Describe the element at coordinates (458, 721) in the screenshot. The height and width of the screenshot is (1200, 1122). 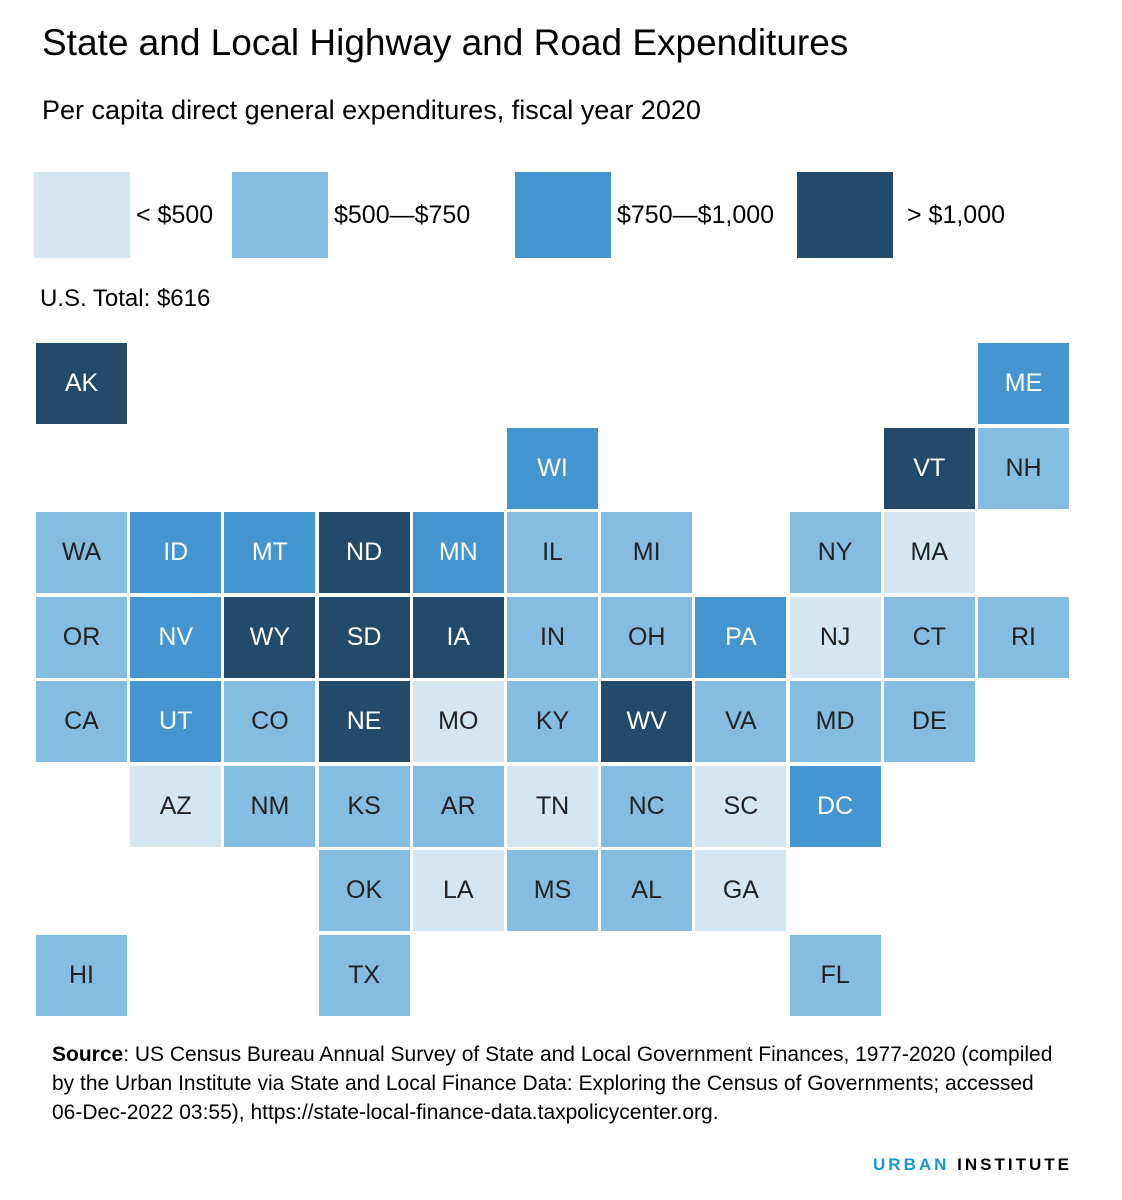
I see `state-tile-mo: MO` at that location.